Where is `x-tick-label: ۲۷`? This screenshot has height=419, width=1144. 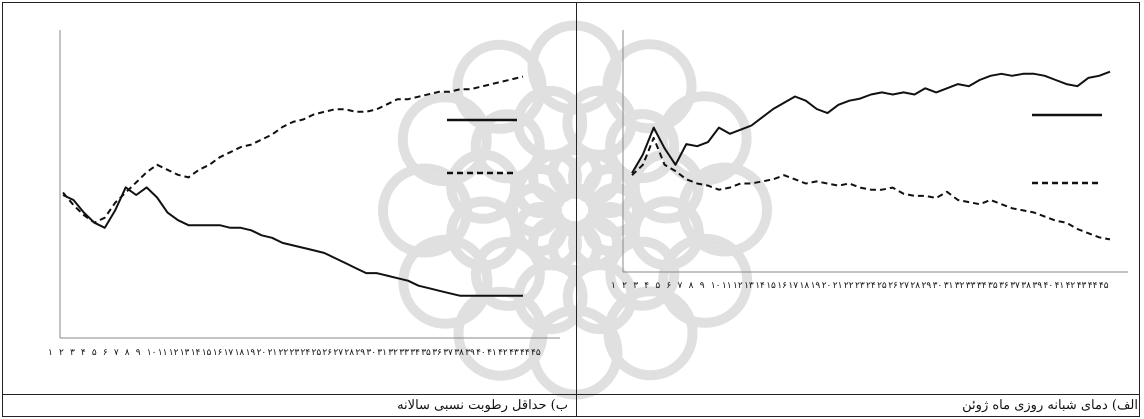 x-tick-label: ۲۷ is located at coordinates (338, 353).